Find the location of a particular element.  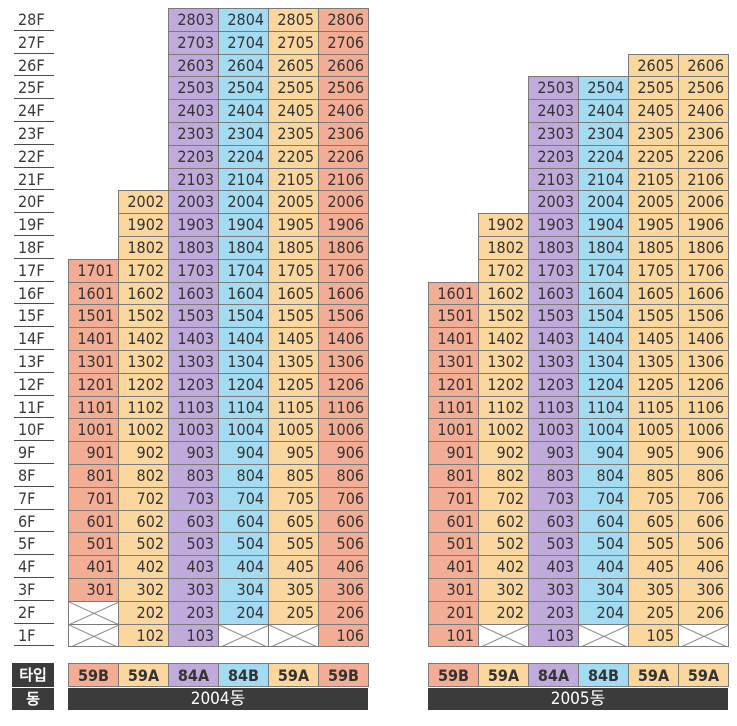

unit-cell: 602 is located at coordinates (143, 521).